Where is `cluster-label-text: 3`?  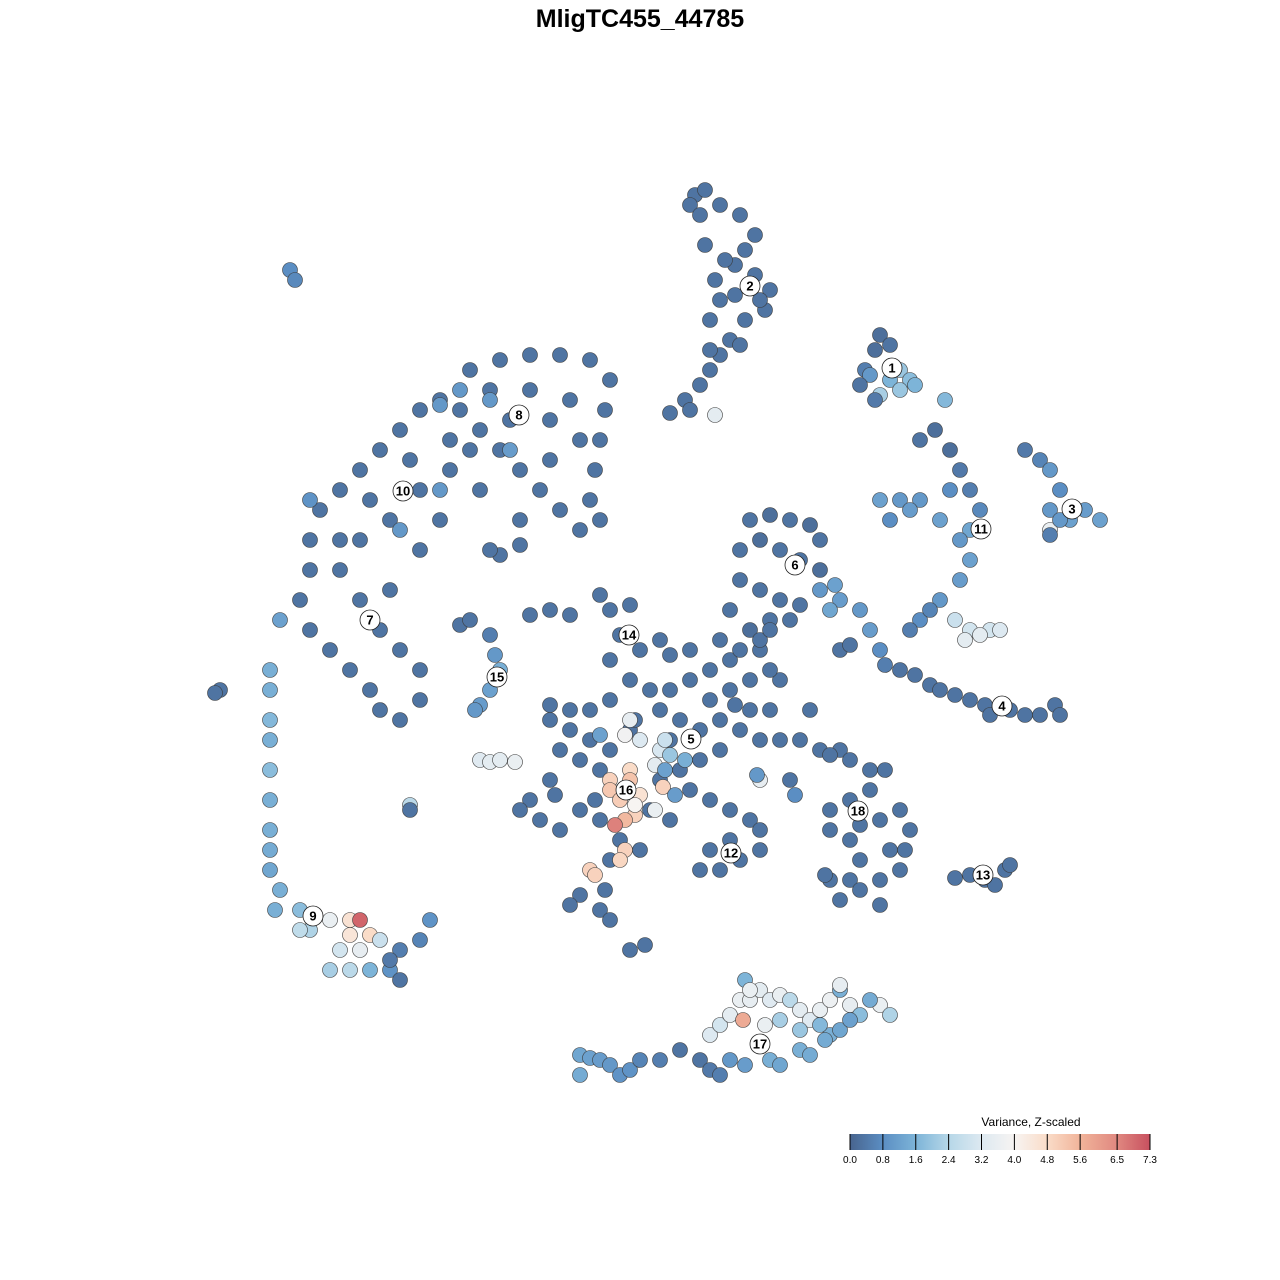 cluster-label-text: 3 is located at coordinates (1071, 509).